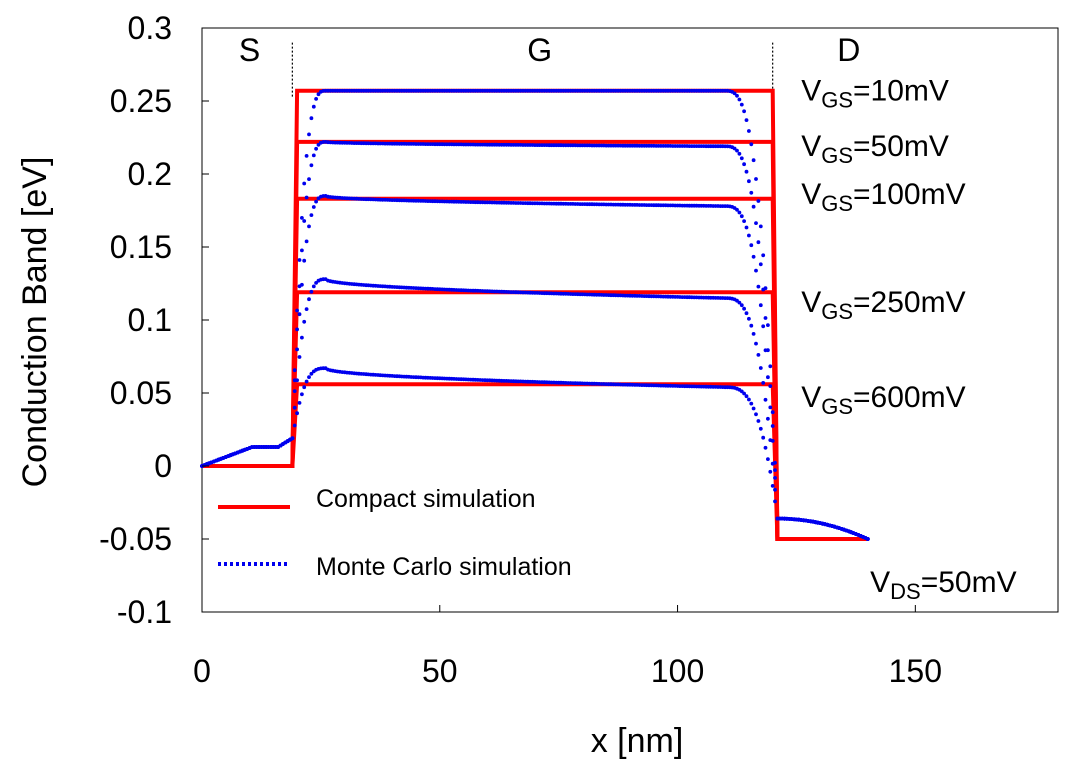 The image size is (1074, 764). I want to click on vgs-label-5: VGS=600mV, so click(883, 400).